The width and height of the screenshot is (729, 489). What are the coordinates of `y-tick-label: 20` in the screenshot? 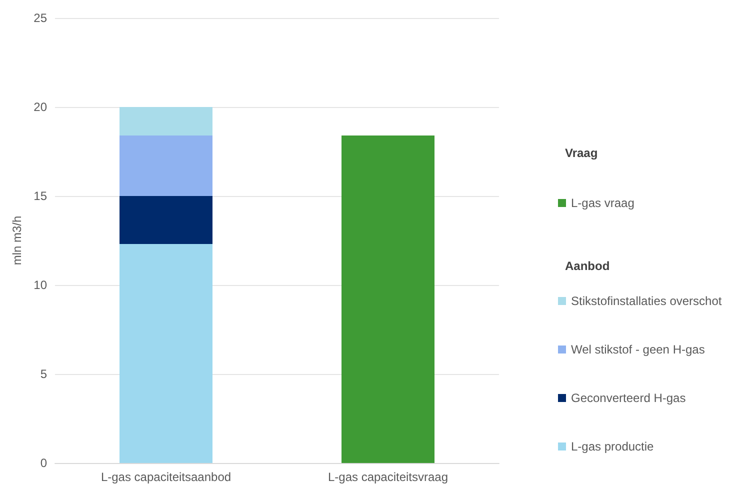 It's located at (41, 107).